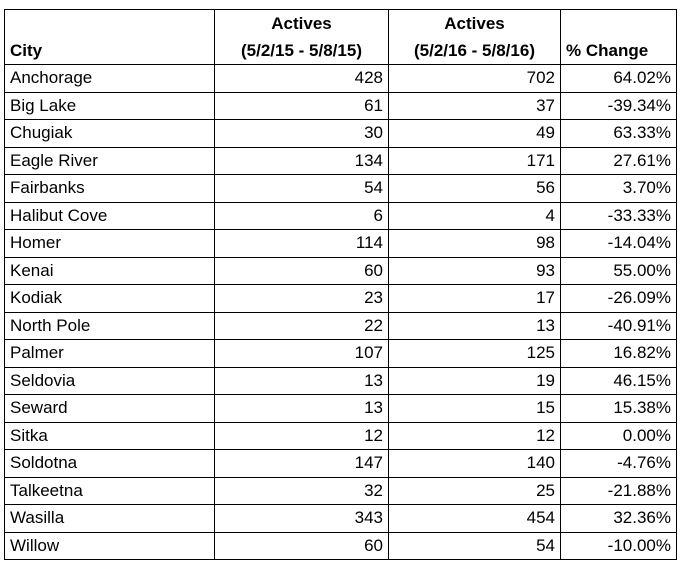  I want to click on pct-change-cell: 63.33%, so click(618, 133).